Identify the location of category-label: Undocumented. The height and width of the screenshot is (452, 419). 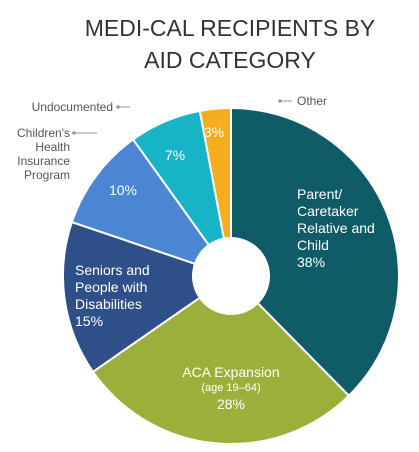
(72, 107).